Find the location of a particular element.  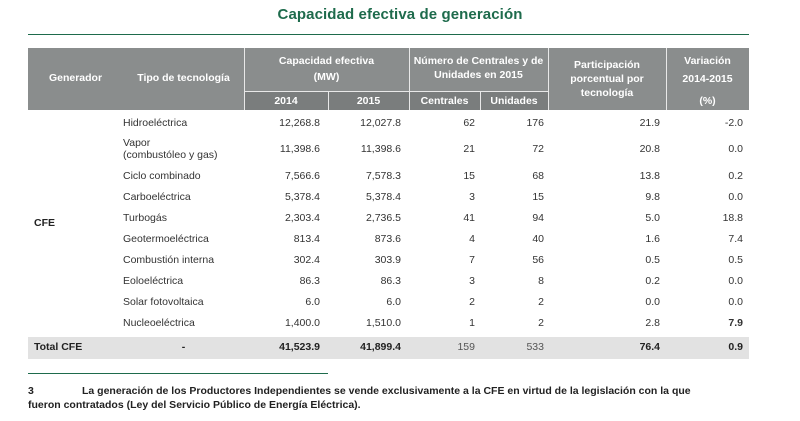

cell-2014: 12,268.8 is located at coordinates (299, 122).